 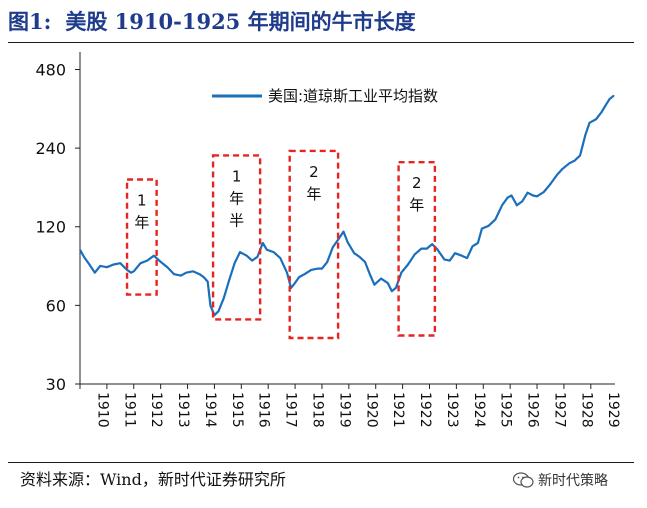 What do you see at coordinates (210, 410) in the screenshot?
I see `x-tick-label: 1914` at bounding box center [210, 410].